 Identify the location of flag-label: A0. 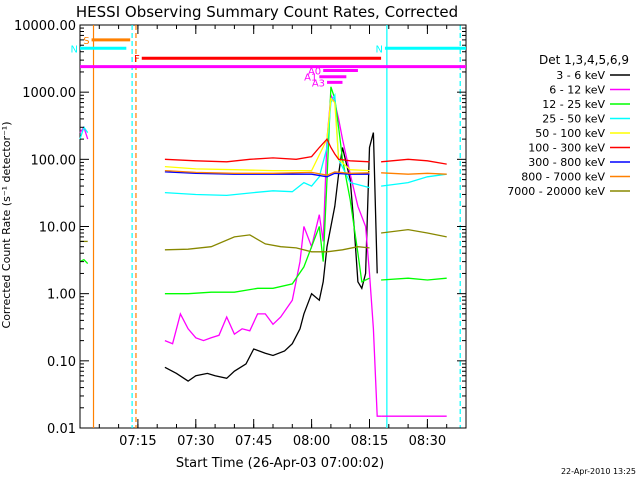
(314, 72).